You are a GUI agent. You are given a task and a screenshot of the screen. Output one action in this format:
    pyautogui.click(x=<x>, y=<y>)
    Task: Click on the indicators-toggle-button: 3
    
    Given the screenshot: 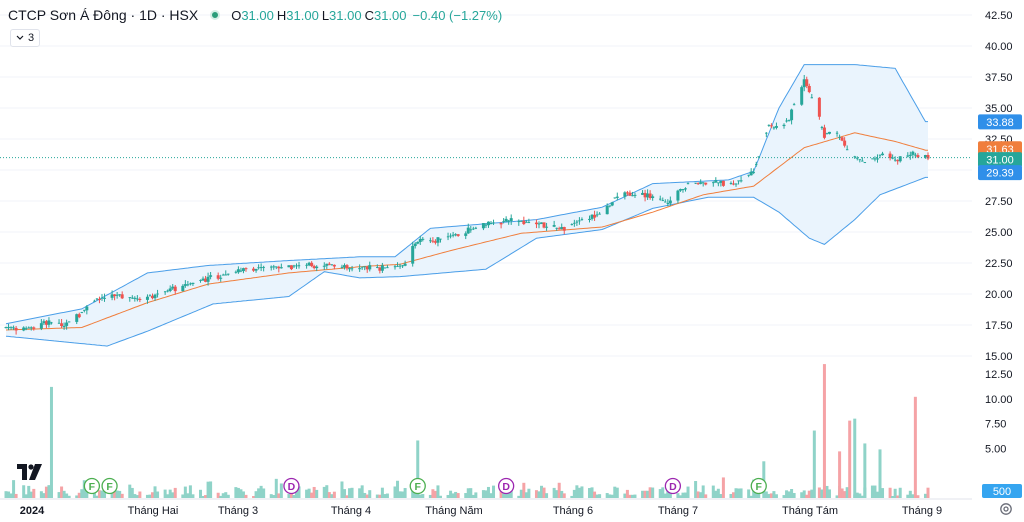 What is the action you would take?
    pyautogui.click(x=25, y=38)
    